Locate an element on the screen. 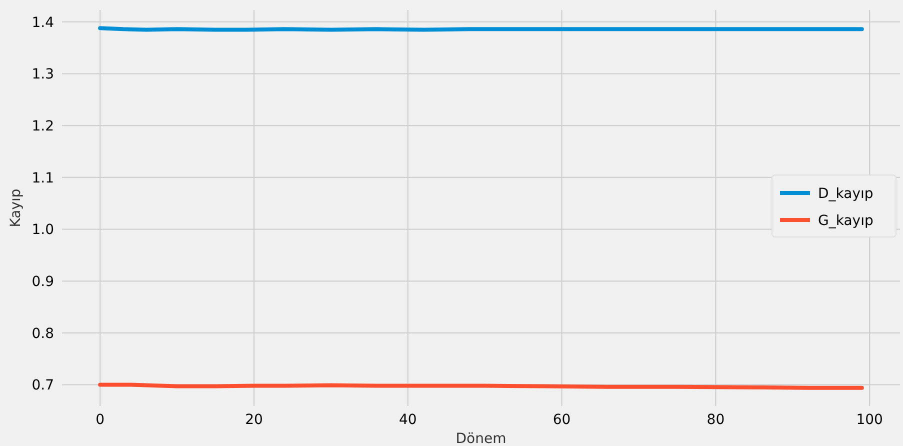  y-tick-label: 0.8 is located at coordinates (43, 334).